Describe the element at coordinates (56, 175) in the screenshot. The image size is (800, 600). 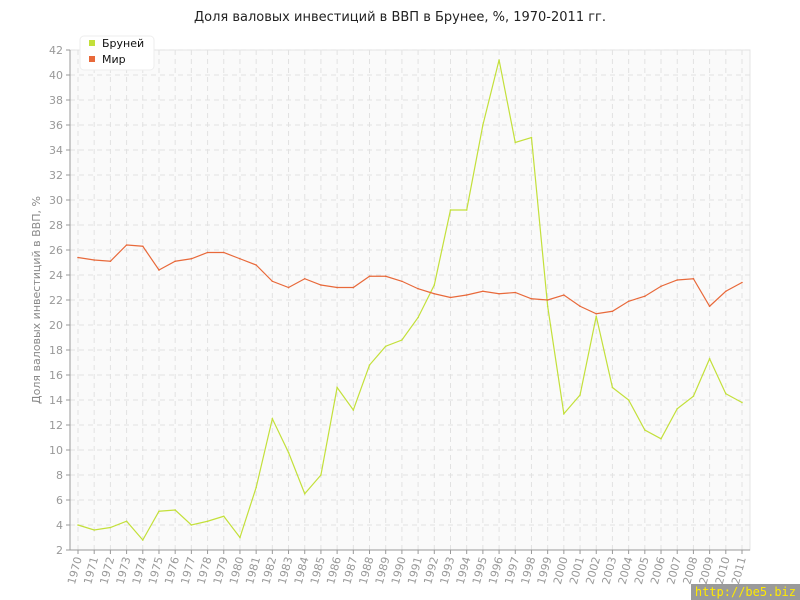
I see `y-tick-label: 32` at that location.